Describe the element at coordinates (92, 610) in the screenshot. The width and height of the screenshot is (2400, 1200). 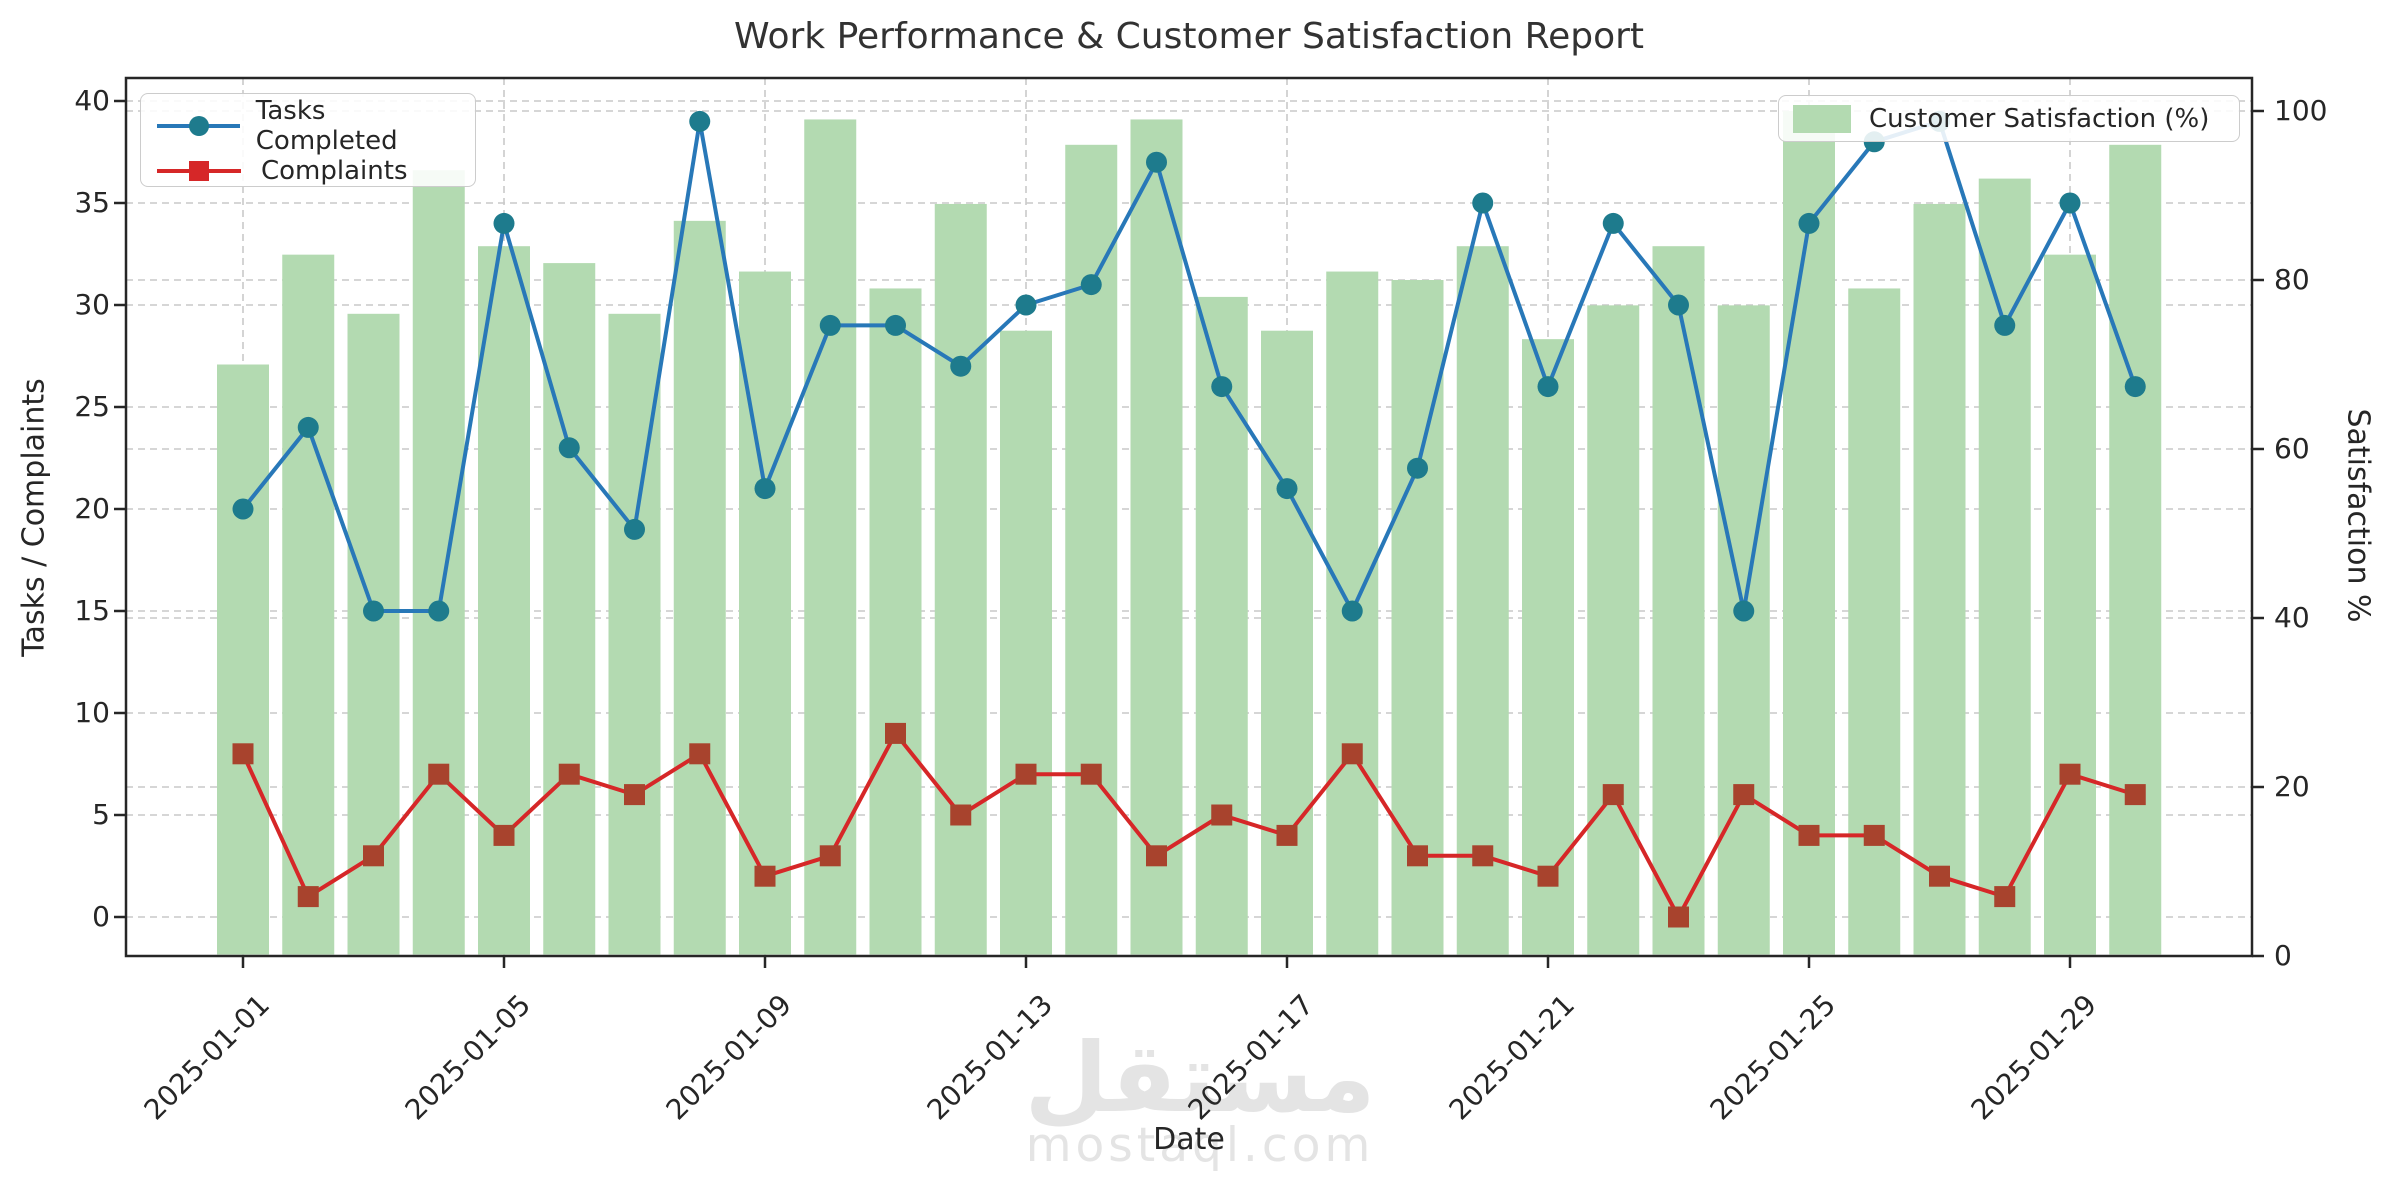
I see `y-tick-label-left-15: 15` at that location.